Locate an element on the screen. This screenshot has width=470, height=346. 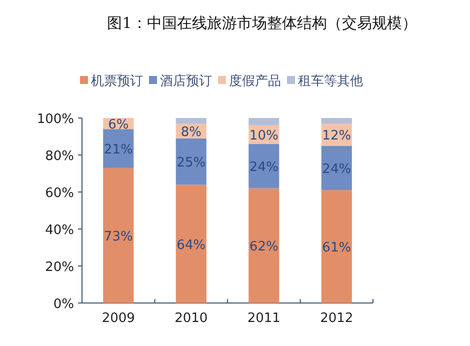
y-tick-label: 0% is located at coordinates (63, 304).